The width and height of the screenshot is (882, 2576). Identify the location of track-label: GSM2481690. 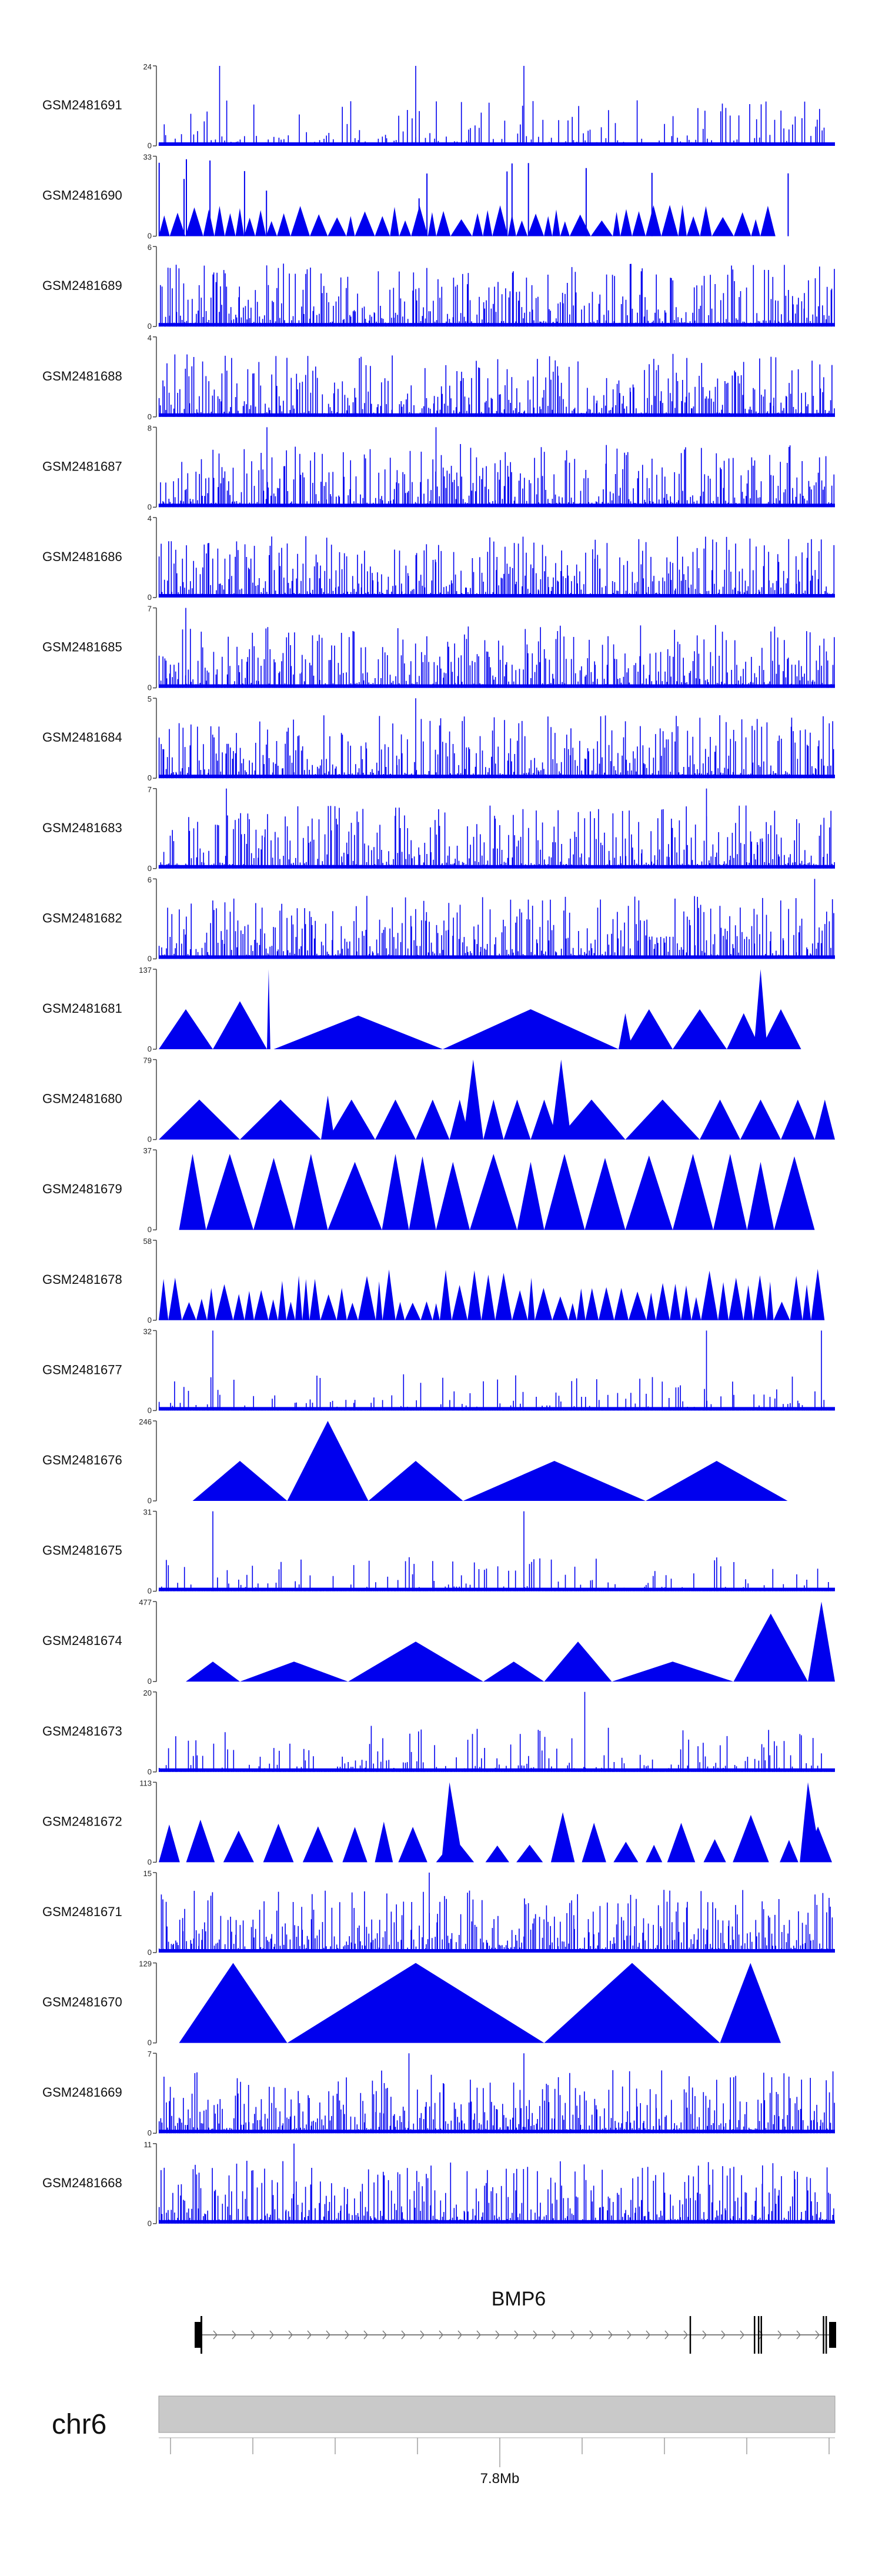
(82, 195).